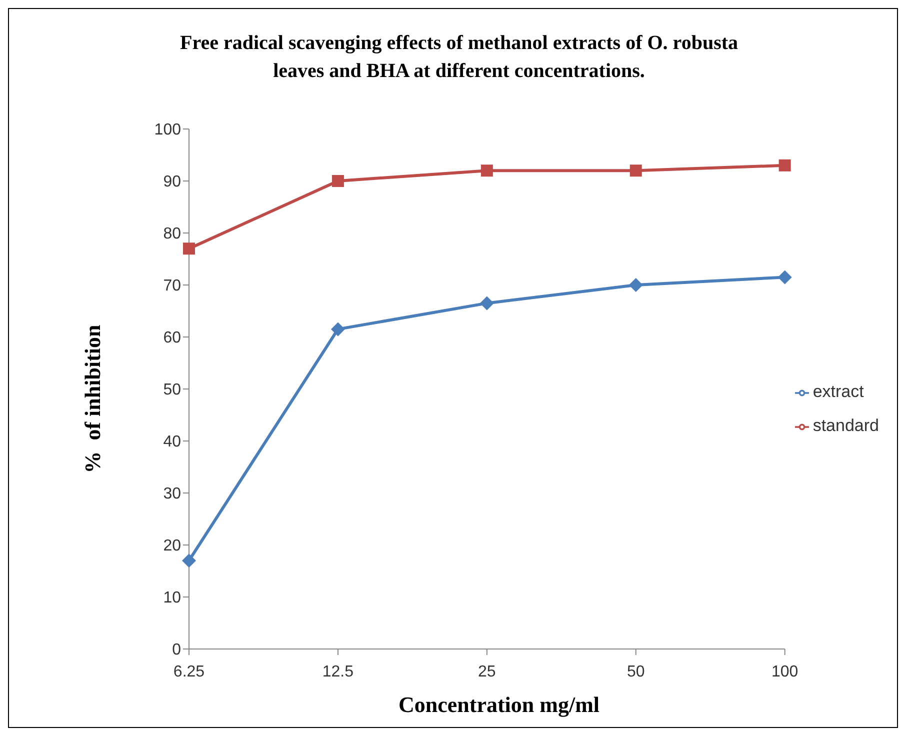  Describe the element at coordinates (93, 399) in the screenshot. I see `y-axis-title: % of inhibition` at that location.